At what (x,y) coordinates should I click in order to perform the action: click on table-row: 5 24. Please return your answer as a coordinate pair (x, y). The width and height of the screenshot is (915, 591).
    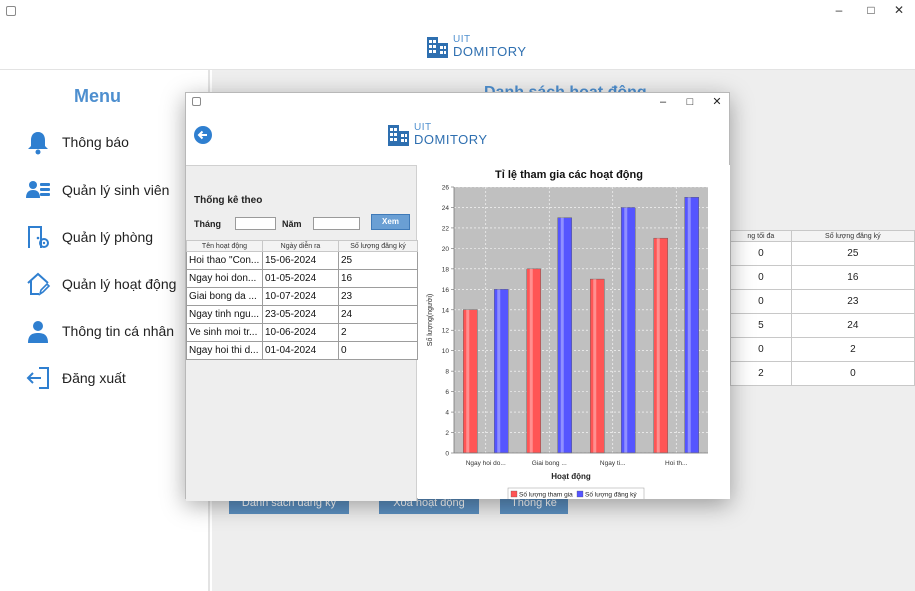
    Looking at the image, I should click on (822, 325).